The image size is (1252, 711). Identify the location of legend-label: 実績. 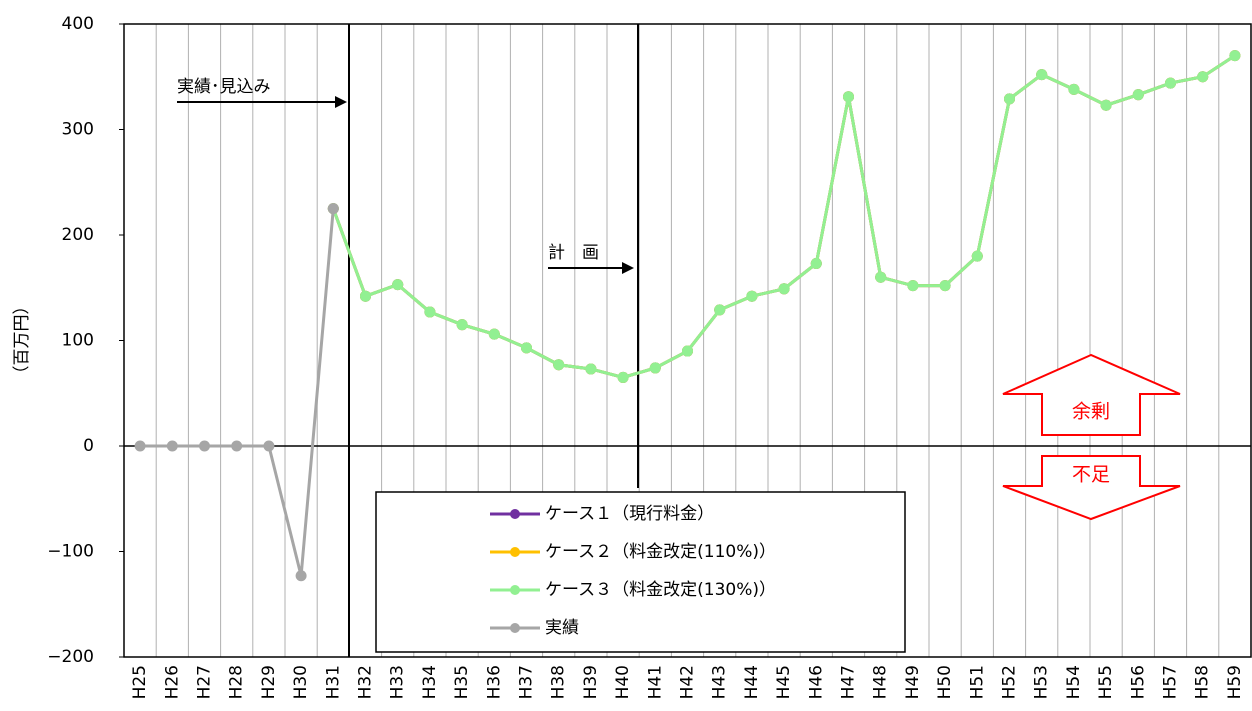
(562, 628).